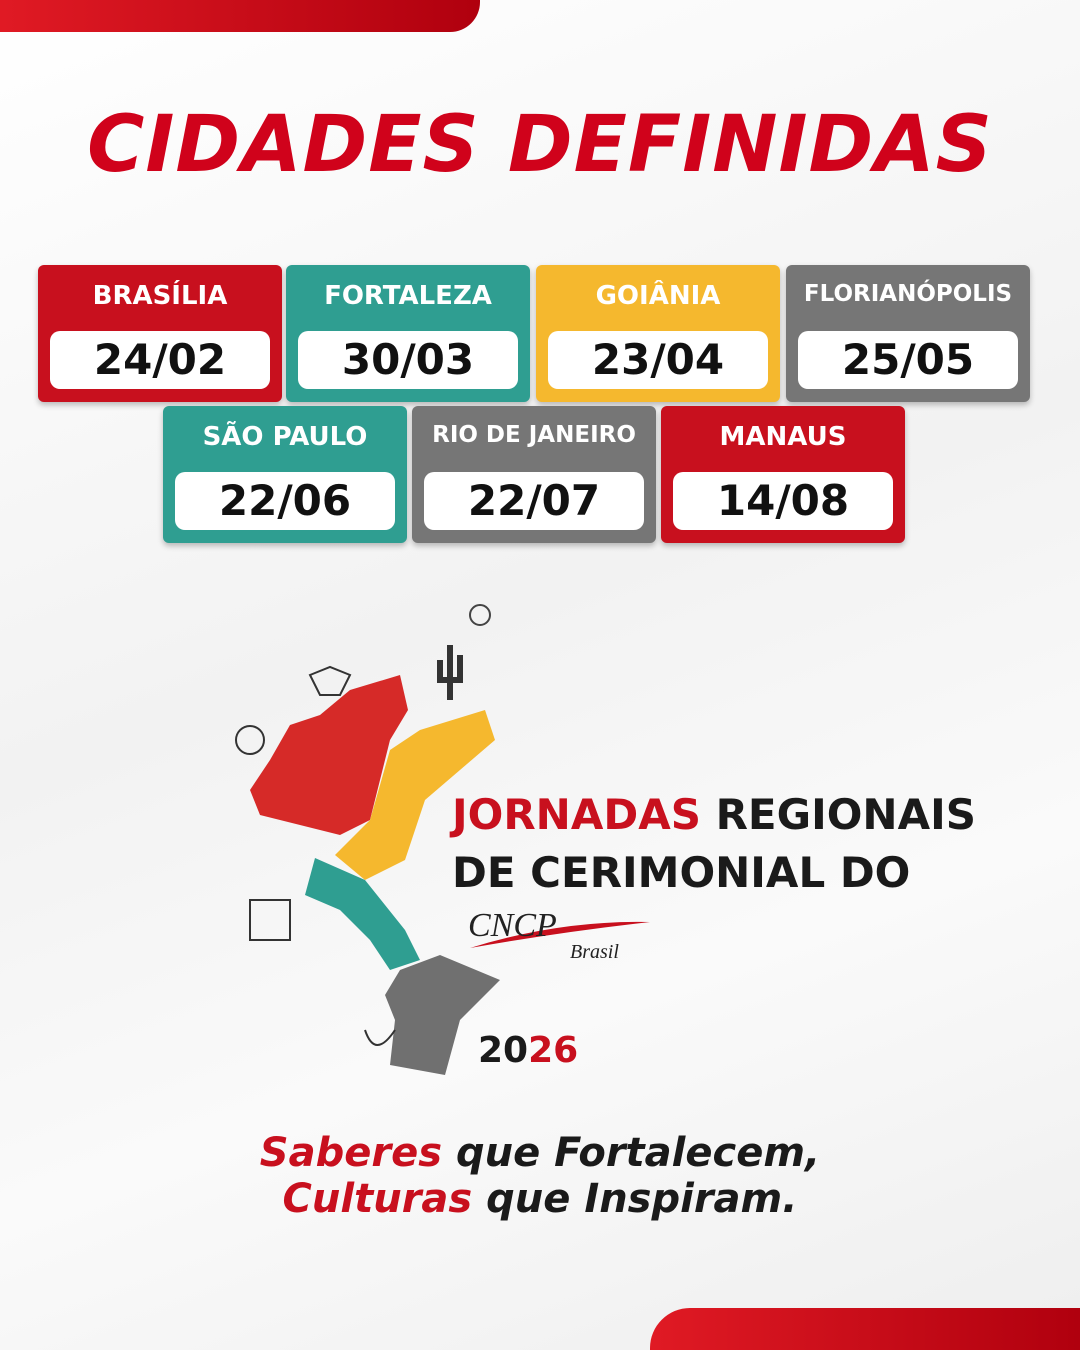 Image resolution: width=1080 pixels, height=1350 pixels. I want to click on tagline-highlight: Saberes, so click(351, 1153).